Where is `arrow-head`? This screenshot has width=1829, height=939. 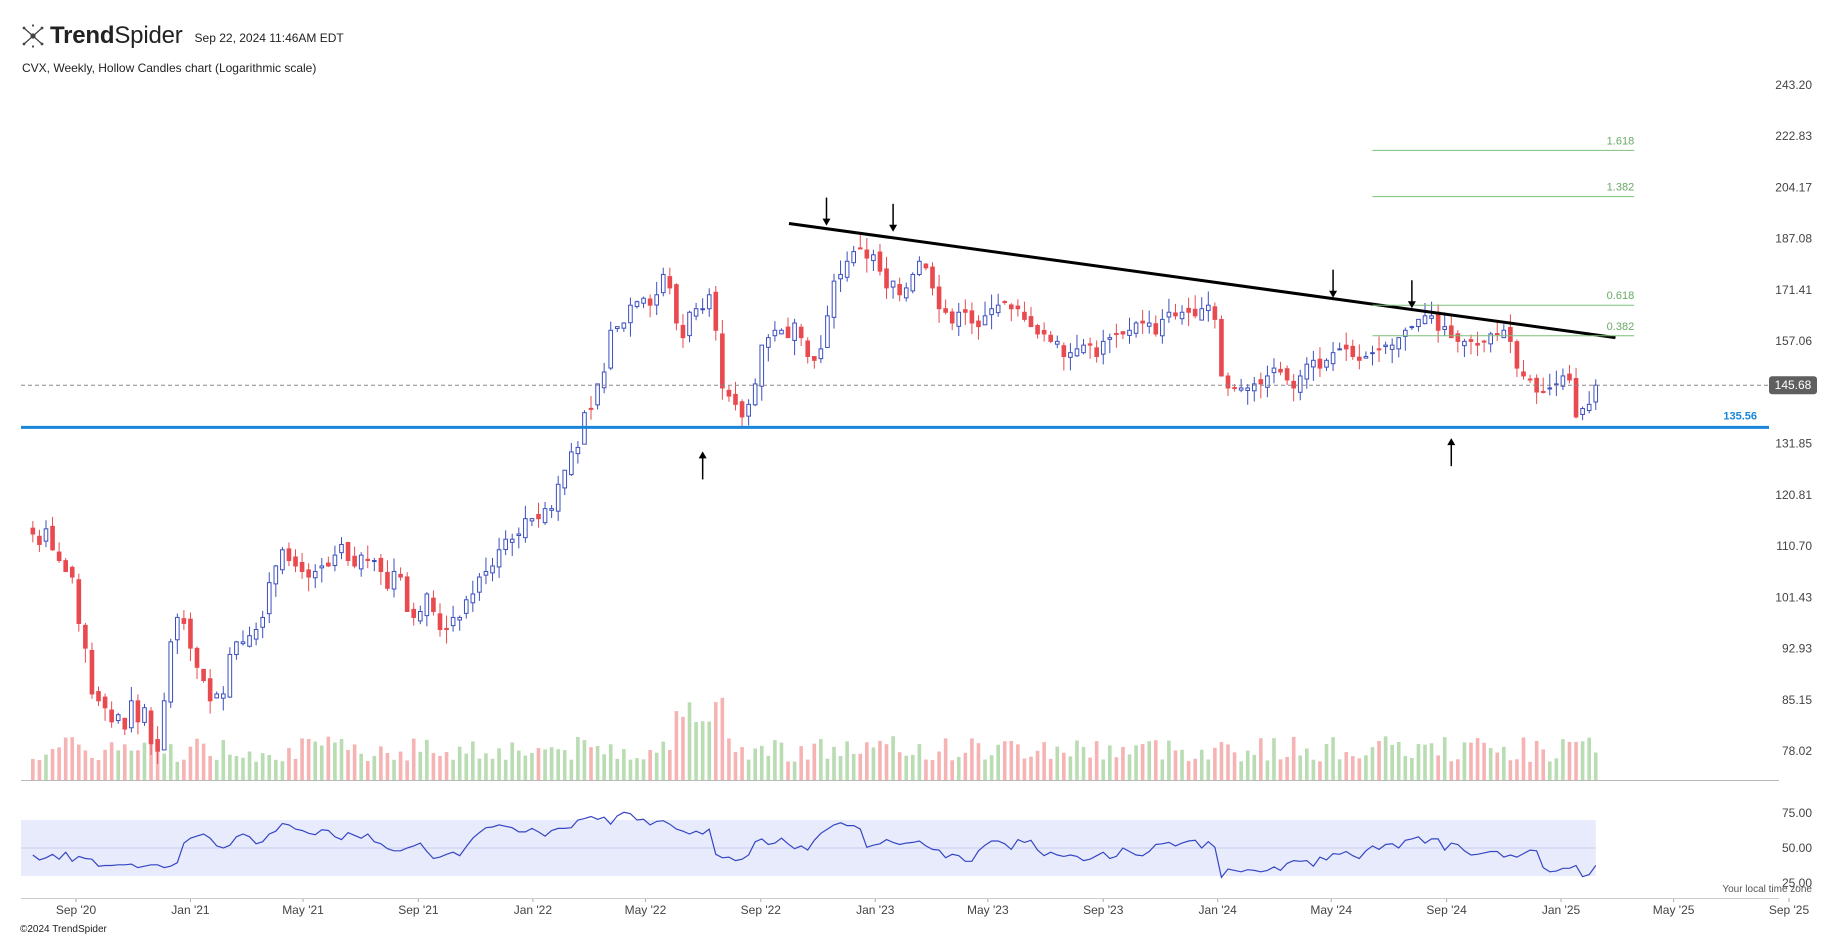
arrow-head is located at coordinates (1451, 442).